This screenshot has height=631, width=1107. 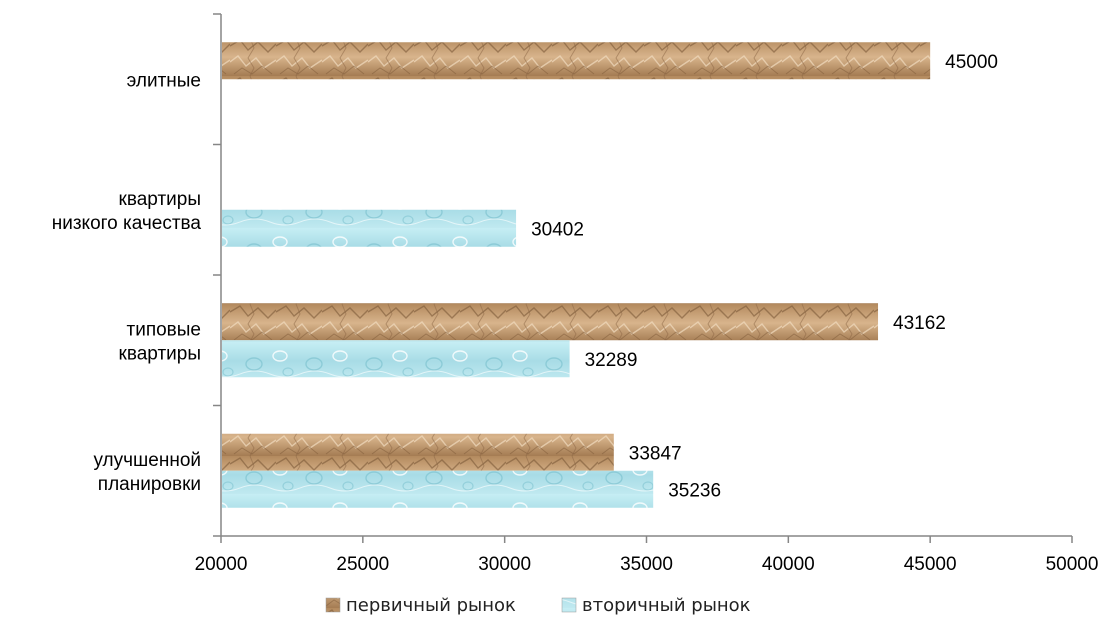 I want to click on data-label: 45000, so click(x=971, y=62).